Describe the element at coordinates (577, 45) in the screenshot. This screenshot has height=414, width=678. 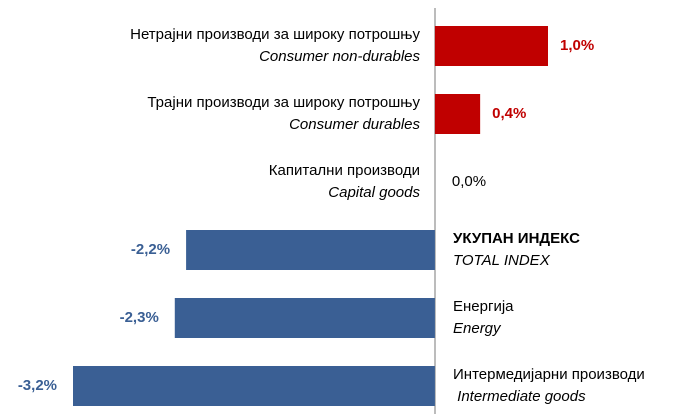
I see `value-label: 1,0%` at that location.